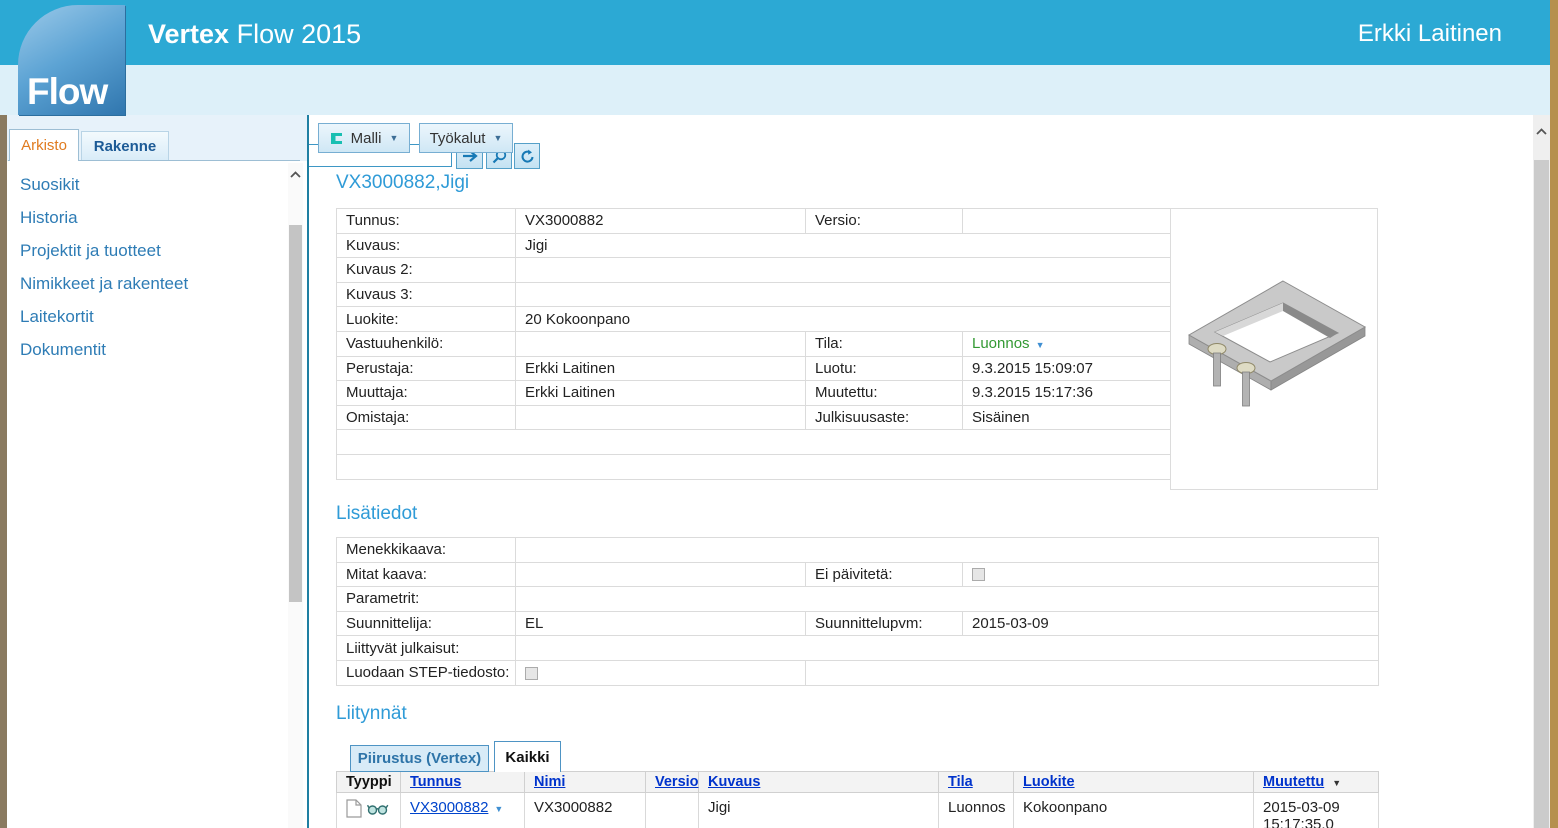  What do you see at coordinates (976, 782) in the screenshot?
I see `column-header-tila: Tila` at bounding box center [976, 782].